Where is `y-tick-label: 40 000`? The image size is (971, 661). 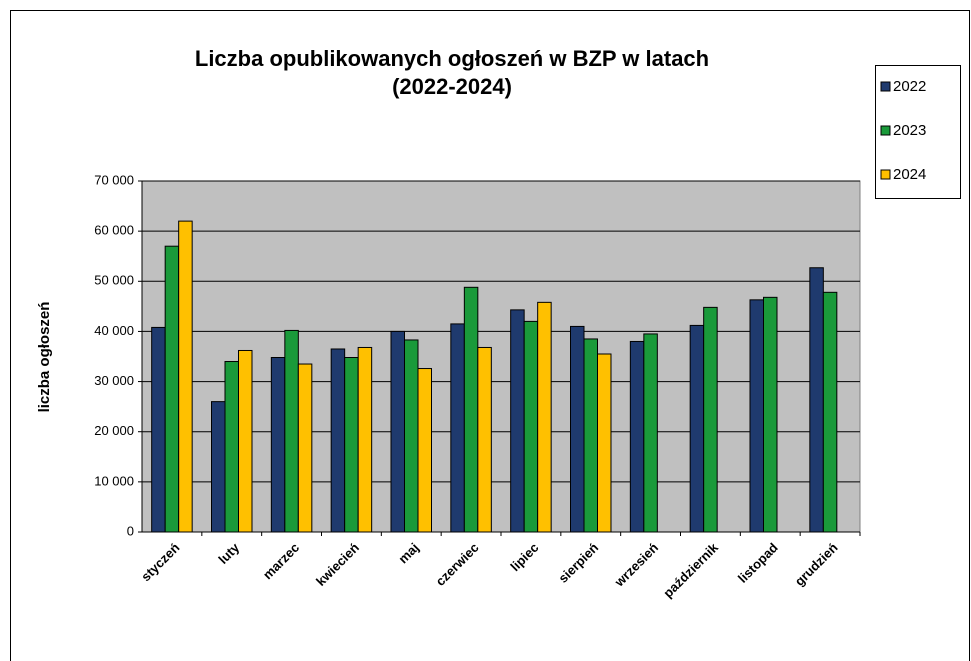
y-tick-label: 40 000 is located at coordinates (114, 330).